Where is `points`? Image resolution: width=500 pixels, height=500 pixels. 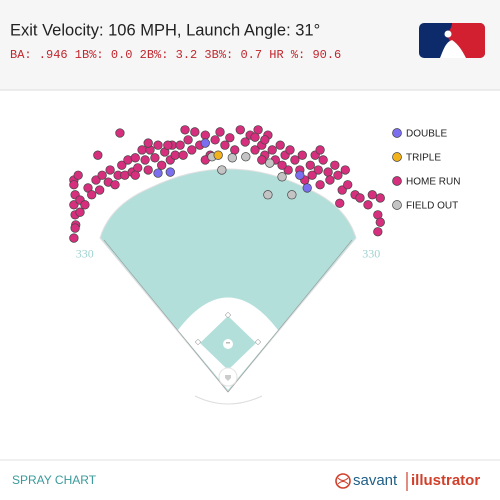
points is located at coordinates (227, 184).